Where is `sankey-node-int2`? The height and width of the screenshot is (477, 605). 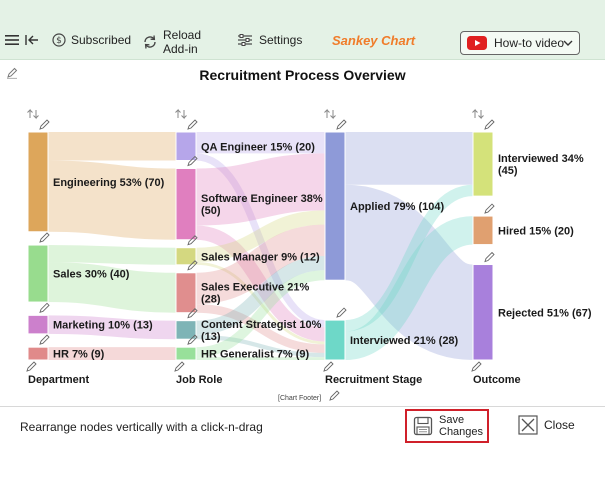 sankey-node-int2 is located at coordinates (335, 340).